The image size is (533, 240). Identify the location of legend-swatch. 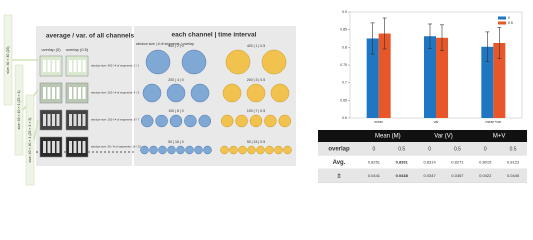
(502, 23).